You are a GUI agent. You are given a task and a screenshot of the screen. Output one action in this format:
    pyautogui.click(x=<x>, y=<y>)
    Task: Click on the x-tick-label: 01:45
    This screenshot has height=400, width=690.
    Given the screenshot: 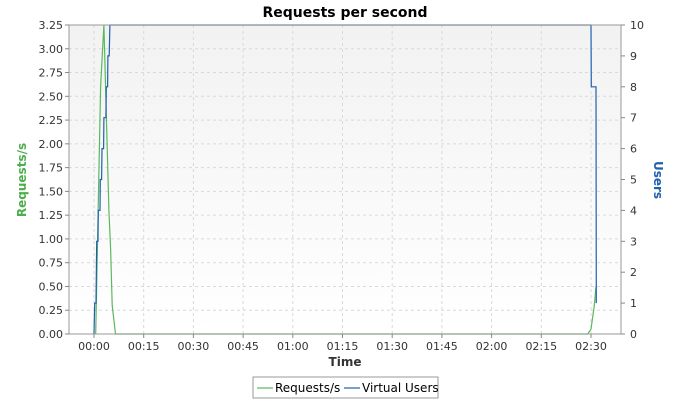 What is the action you would take?
    pyautogui.click(x=442, y=346)
    